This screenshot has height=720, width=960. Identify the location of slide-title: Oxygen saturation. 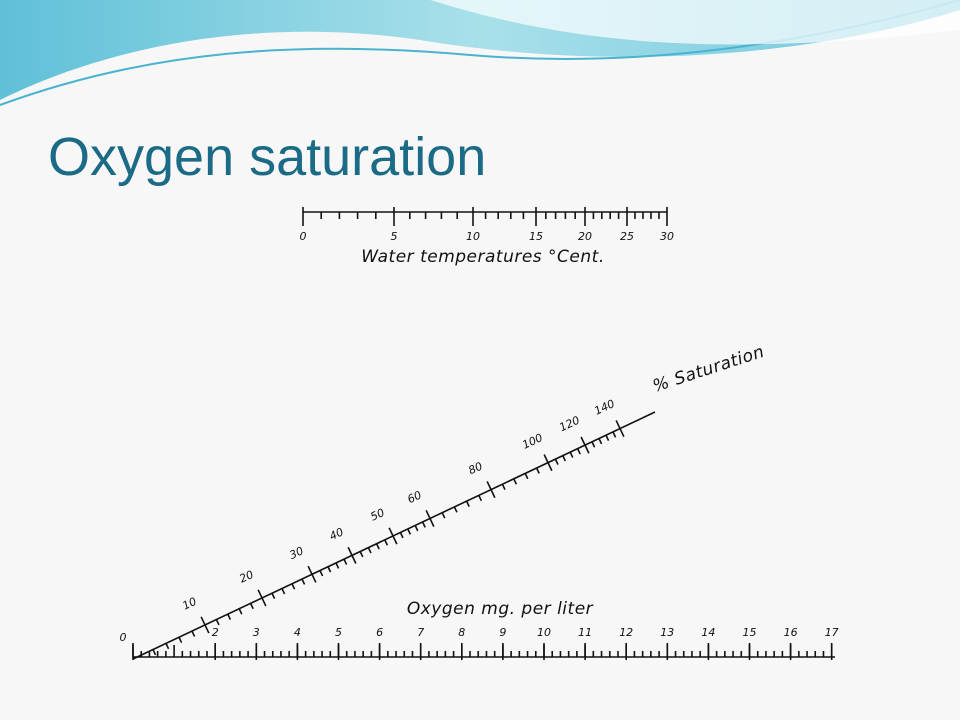
(267, 157).